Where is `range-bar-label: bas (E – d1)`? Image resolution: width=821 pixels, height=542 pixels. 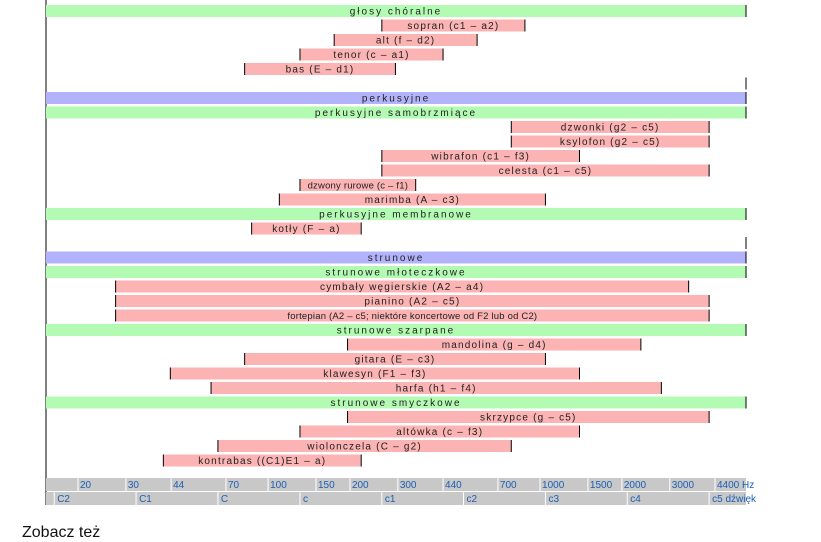 range-bar-label: bas (E – d1) is located at coordinates (320, 70).